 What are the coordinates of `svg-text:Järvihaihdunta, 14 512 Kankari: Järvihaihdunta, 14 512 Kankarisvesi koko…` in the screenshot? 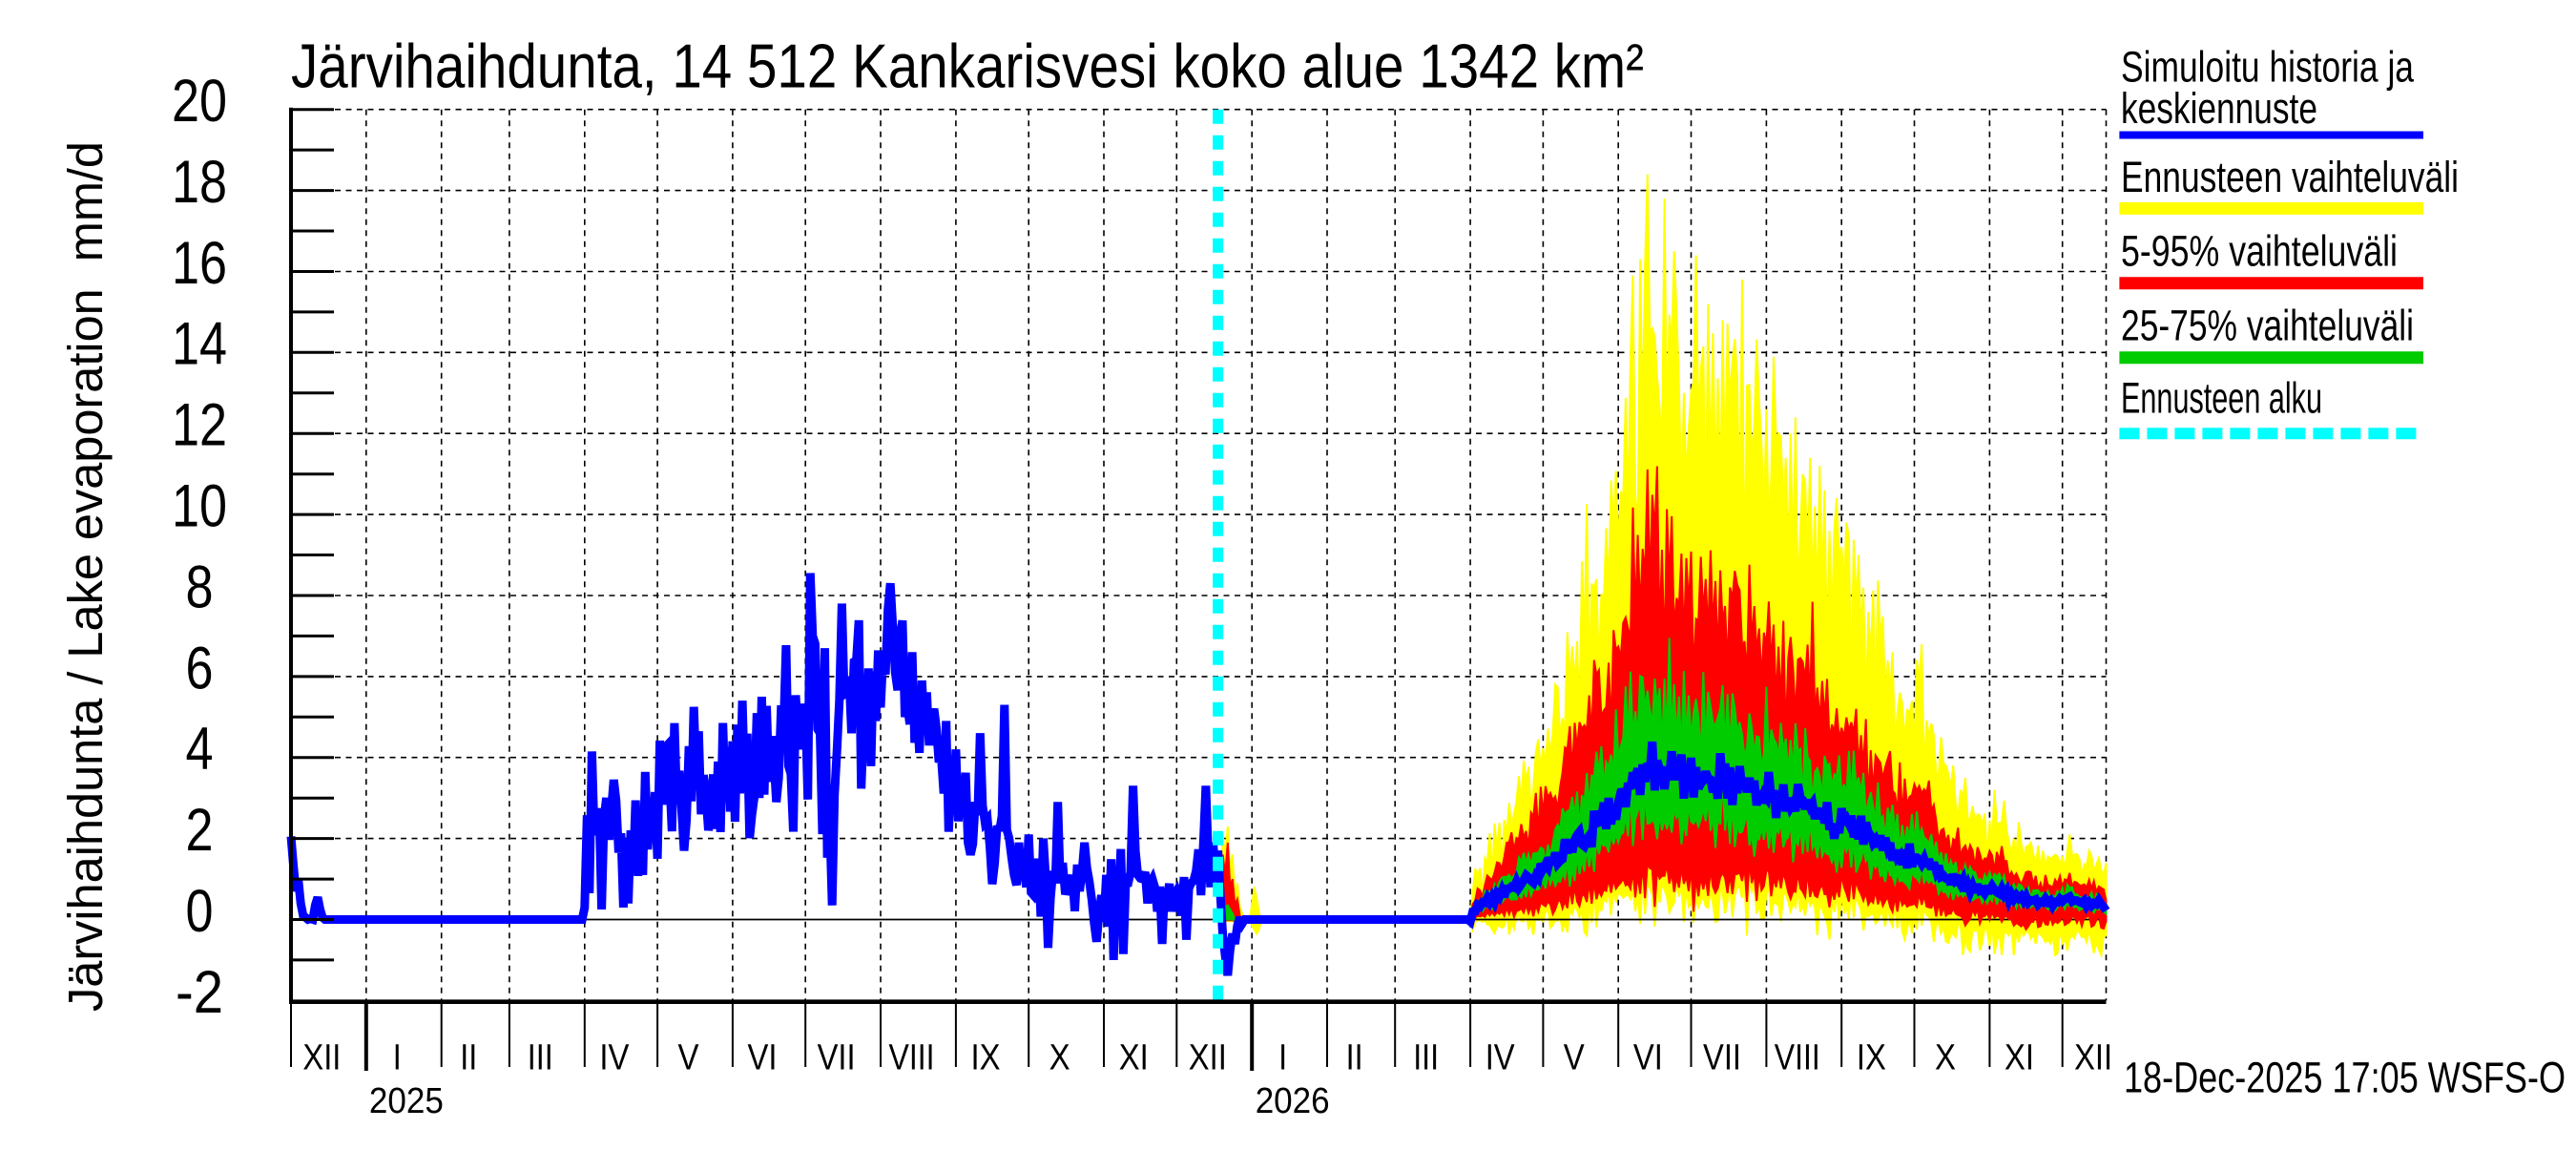 It's located at (967, 66).